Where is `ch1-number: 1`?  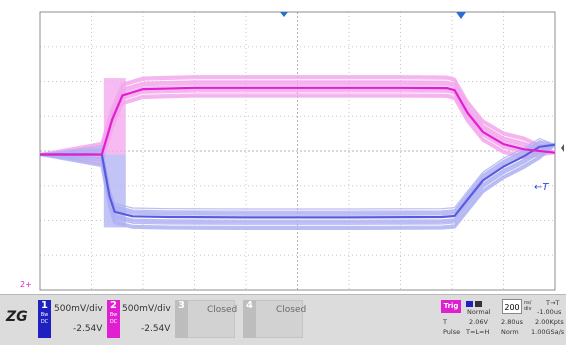
ch1-number: 1 is located at coordinates (44, 305).